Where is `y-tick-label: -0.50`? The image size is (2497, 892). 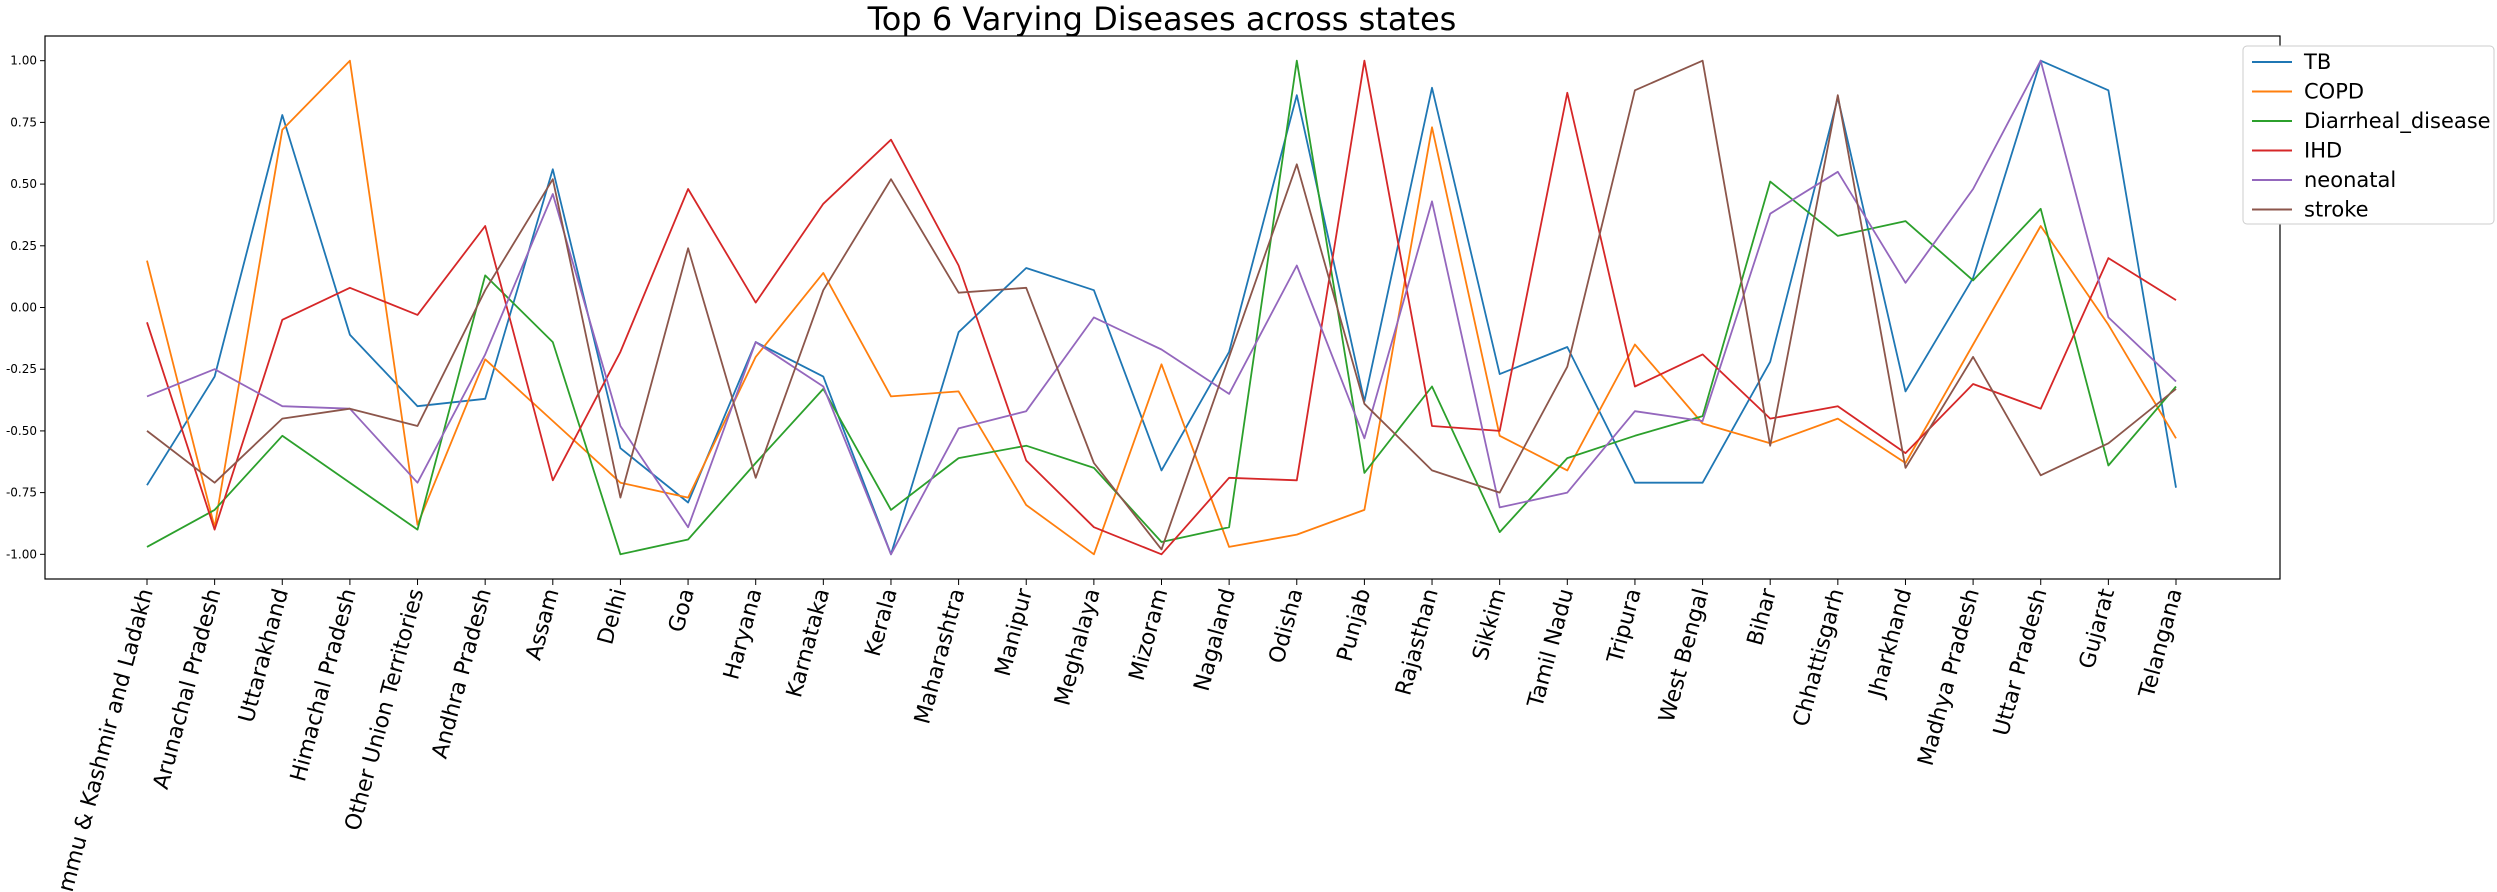
y-tick-label: -0.50 is located at coordinates (21, 431).